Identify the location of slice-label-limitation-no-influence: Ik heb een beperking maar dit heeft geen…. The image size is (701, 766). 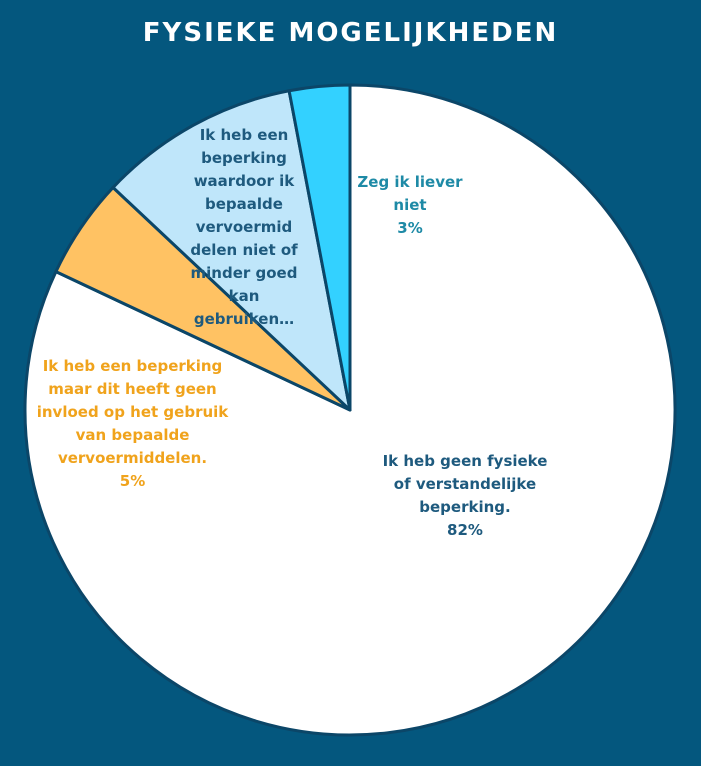
(132, 424).